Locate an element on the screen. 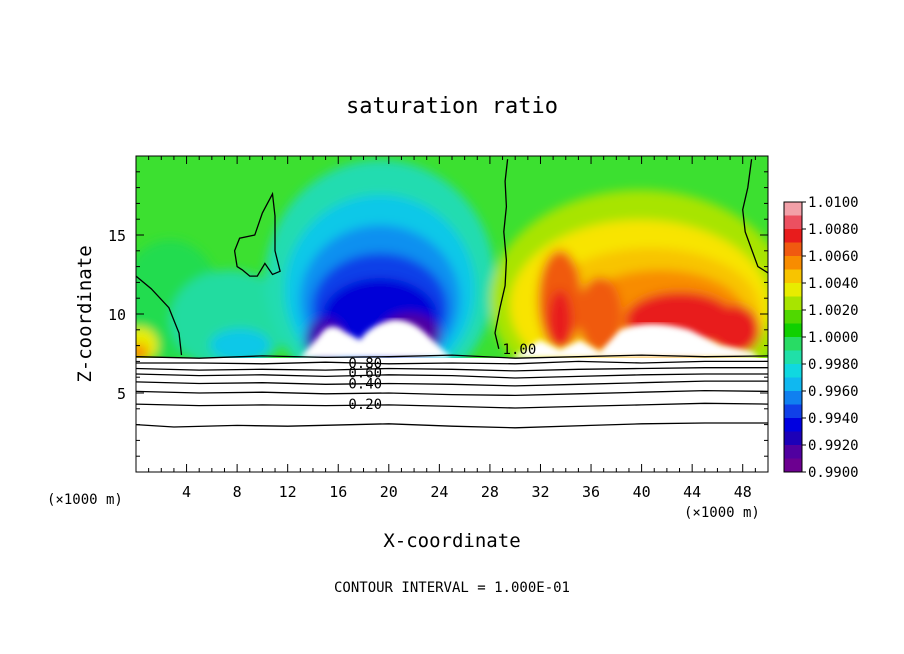 This screenshot has height=654, width=904. x-unit-right: (×1000 m) is located at coordinates (722, 513).